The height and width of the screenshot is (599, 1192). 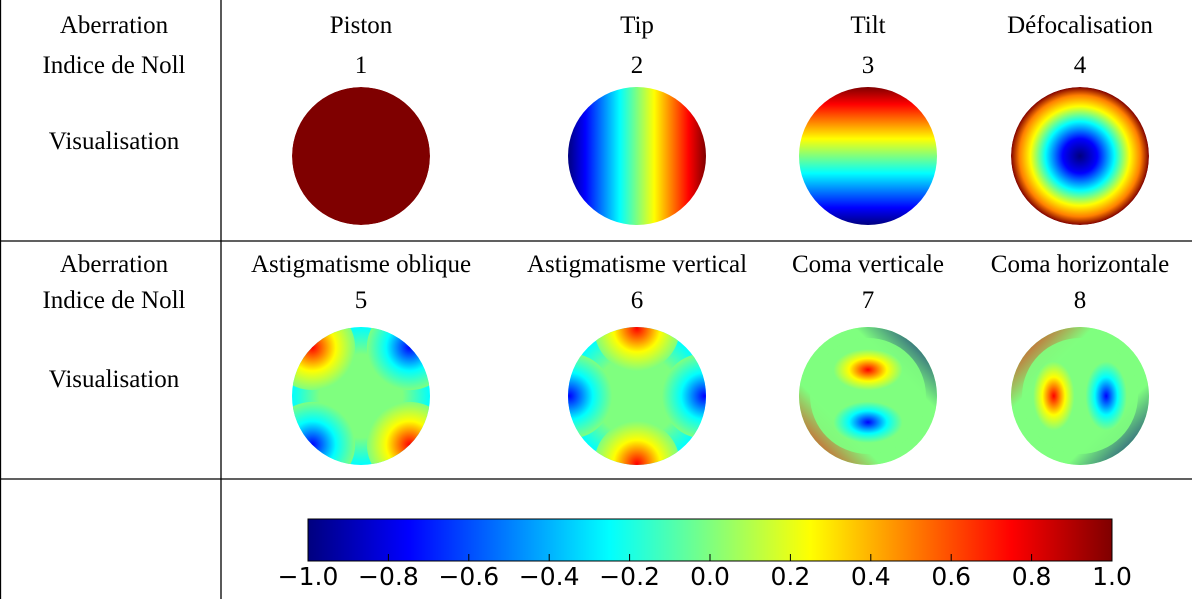 What do you see at coordinates (361, 65) in the screenshot?
I see `noll-index: 1` at bounding box center [361, 65].